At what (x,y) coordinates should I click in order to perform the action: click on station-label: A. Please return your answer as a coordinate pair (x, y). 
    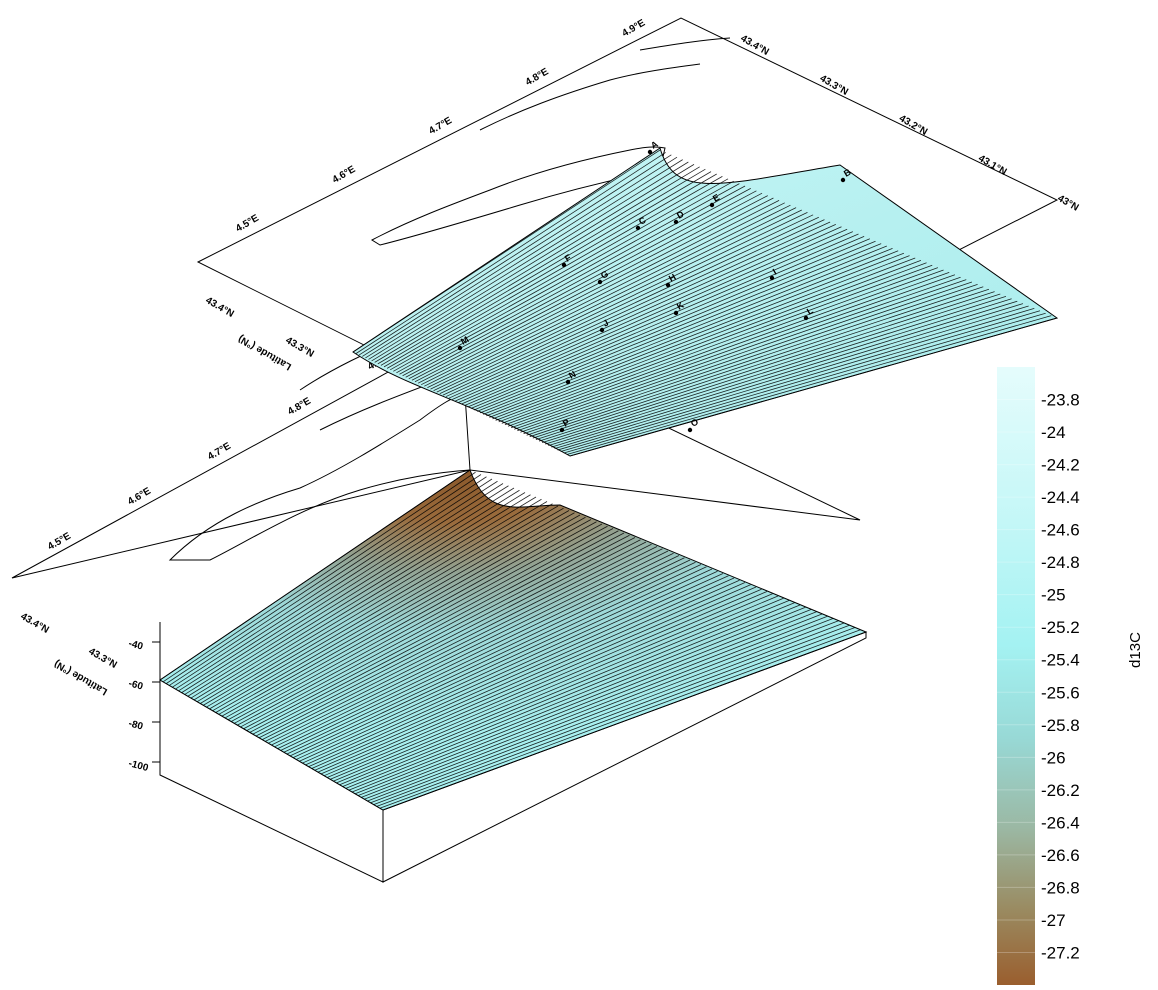
    Looking at the image, I should click on (654, 145).